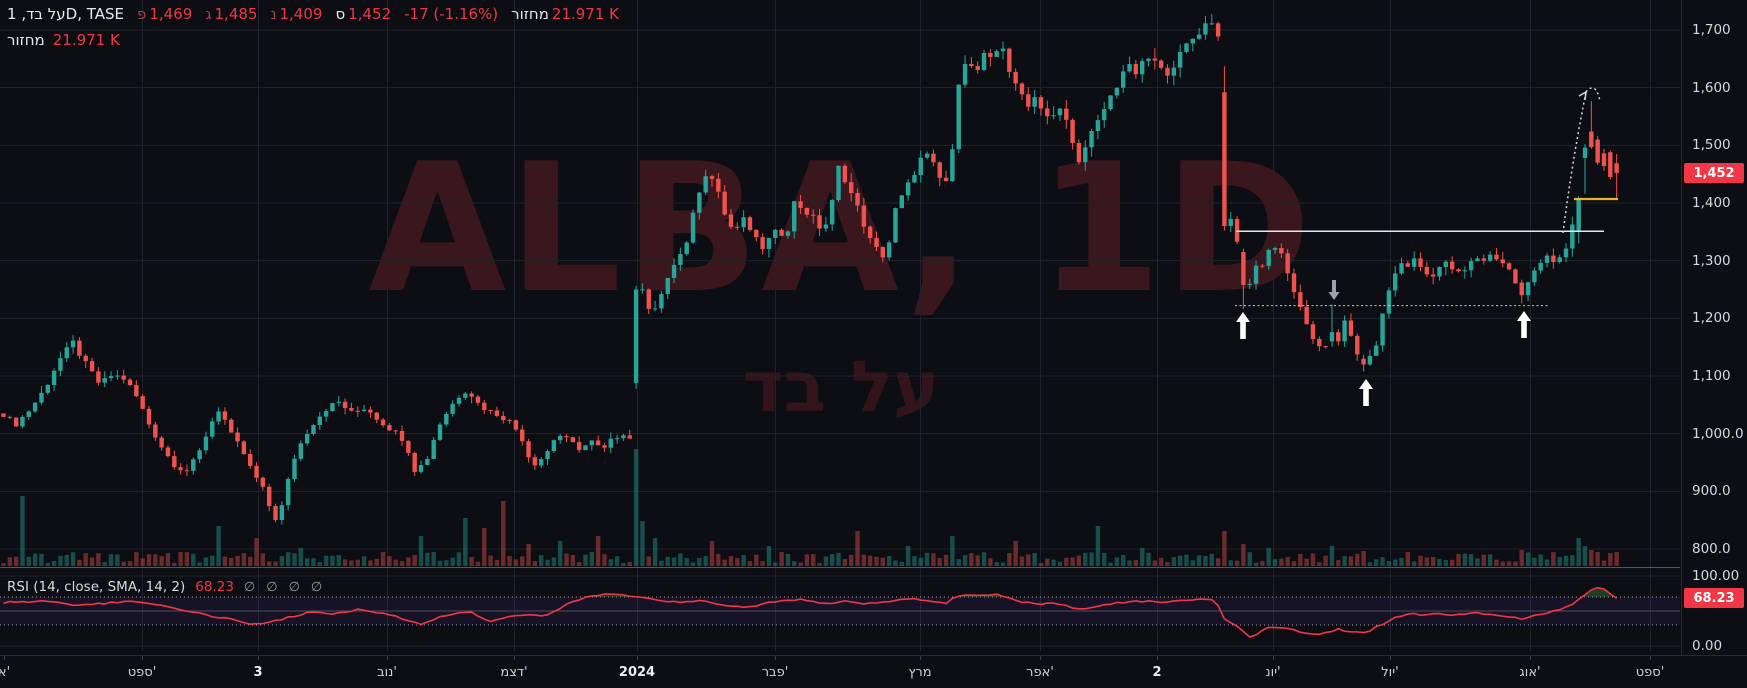 This screenshot has height=688, width=1747. What do you see at coordinates (1711, 145) in the screenshot?
I see `price-axis-label: 1,500` at bounding box center [1711, 145].